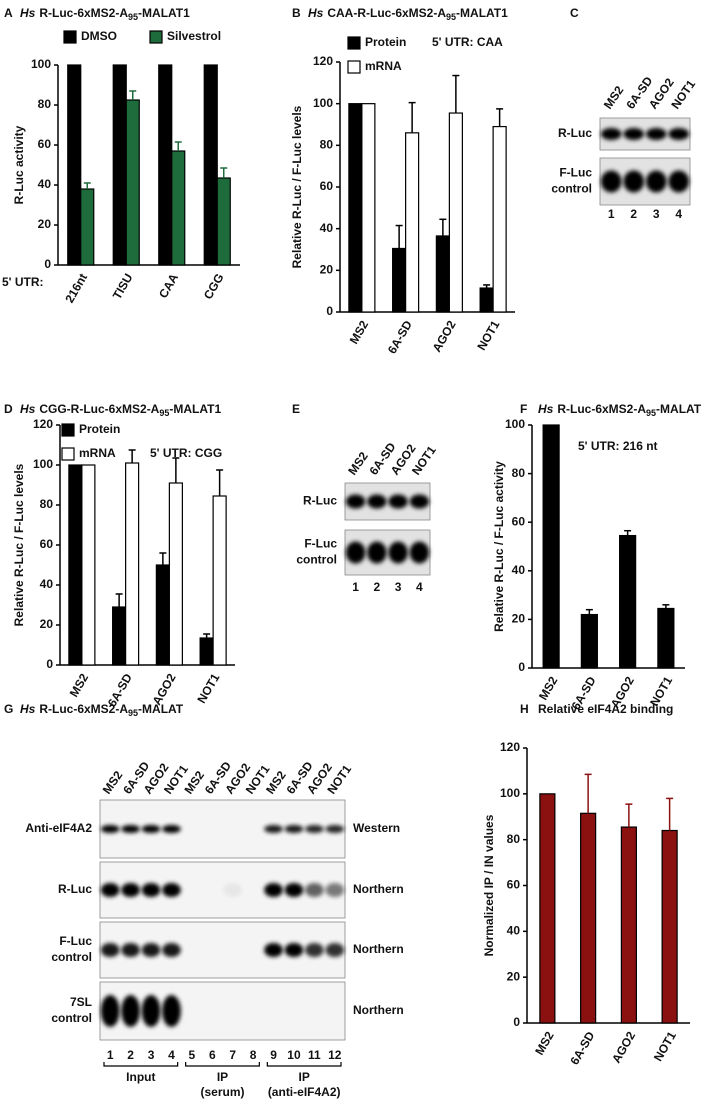  Describe the element at coordinates (99, 429) in the screenshot. I see `legend-label: Protein` at that location.